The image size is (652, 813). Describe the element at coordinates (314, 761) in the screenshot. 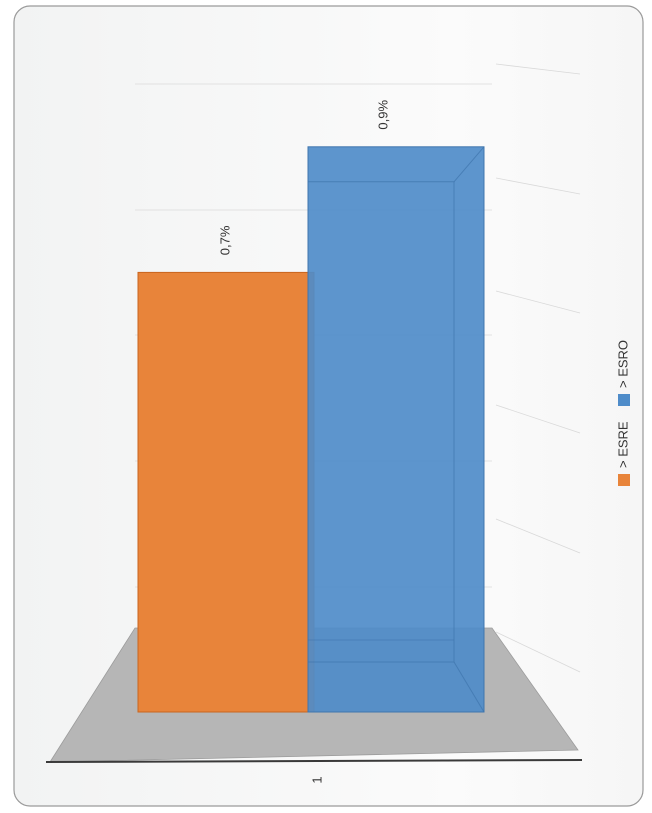

I see `category-axis-line` at that location.